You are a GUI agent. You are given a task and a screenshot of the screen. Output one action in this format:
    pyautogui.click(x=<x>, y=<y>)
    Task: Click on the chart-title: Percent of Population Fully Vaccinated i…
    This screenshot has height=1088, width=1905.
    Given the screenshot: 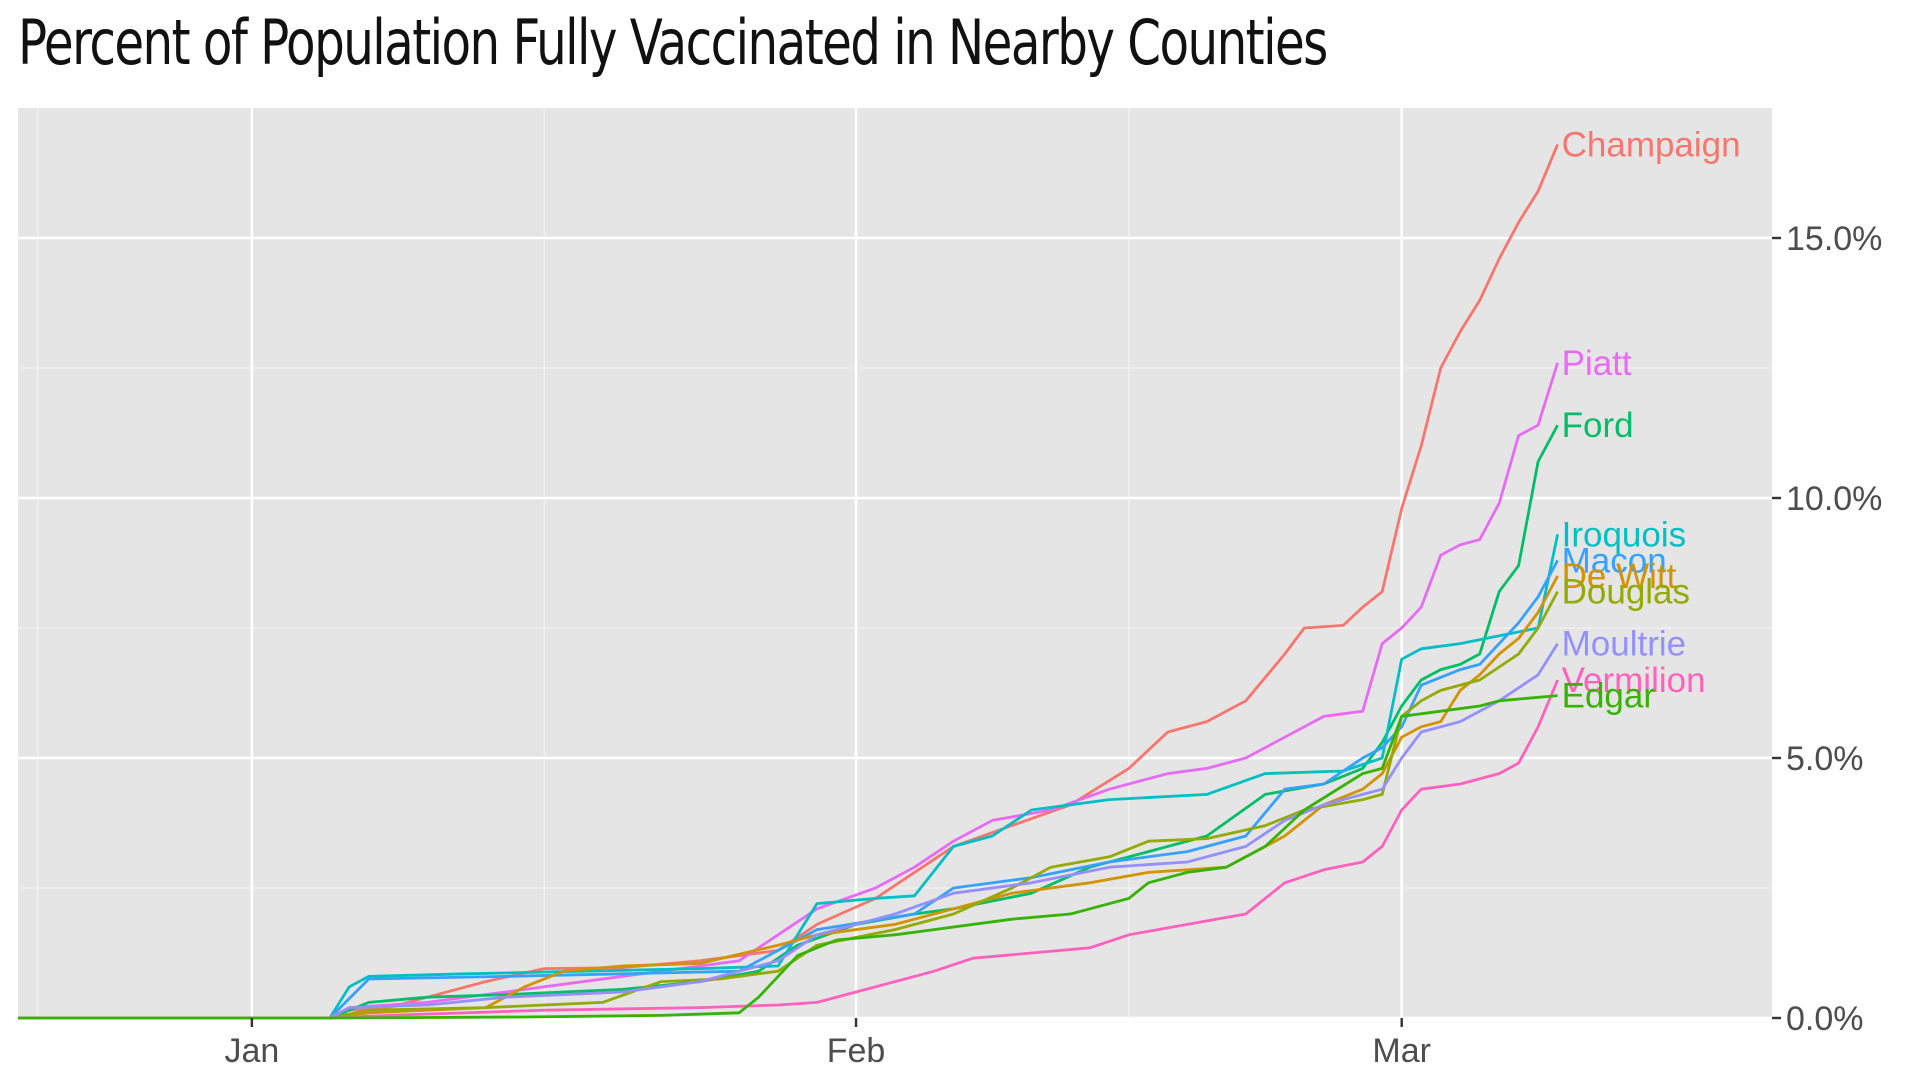 What is the action you would take?
    pyautogui.click(x=673, y=42)
    